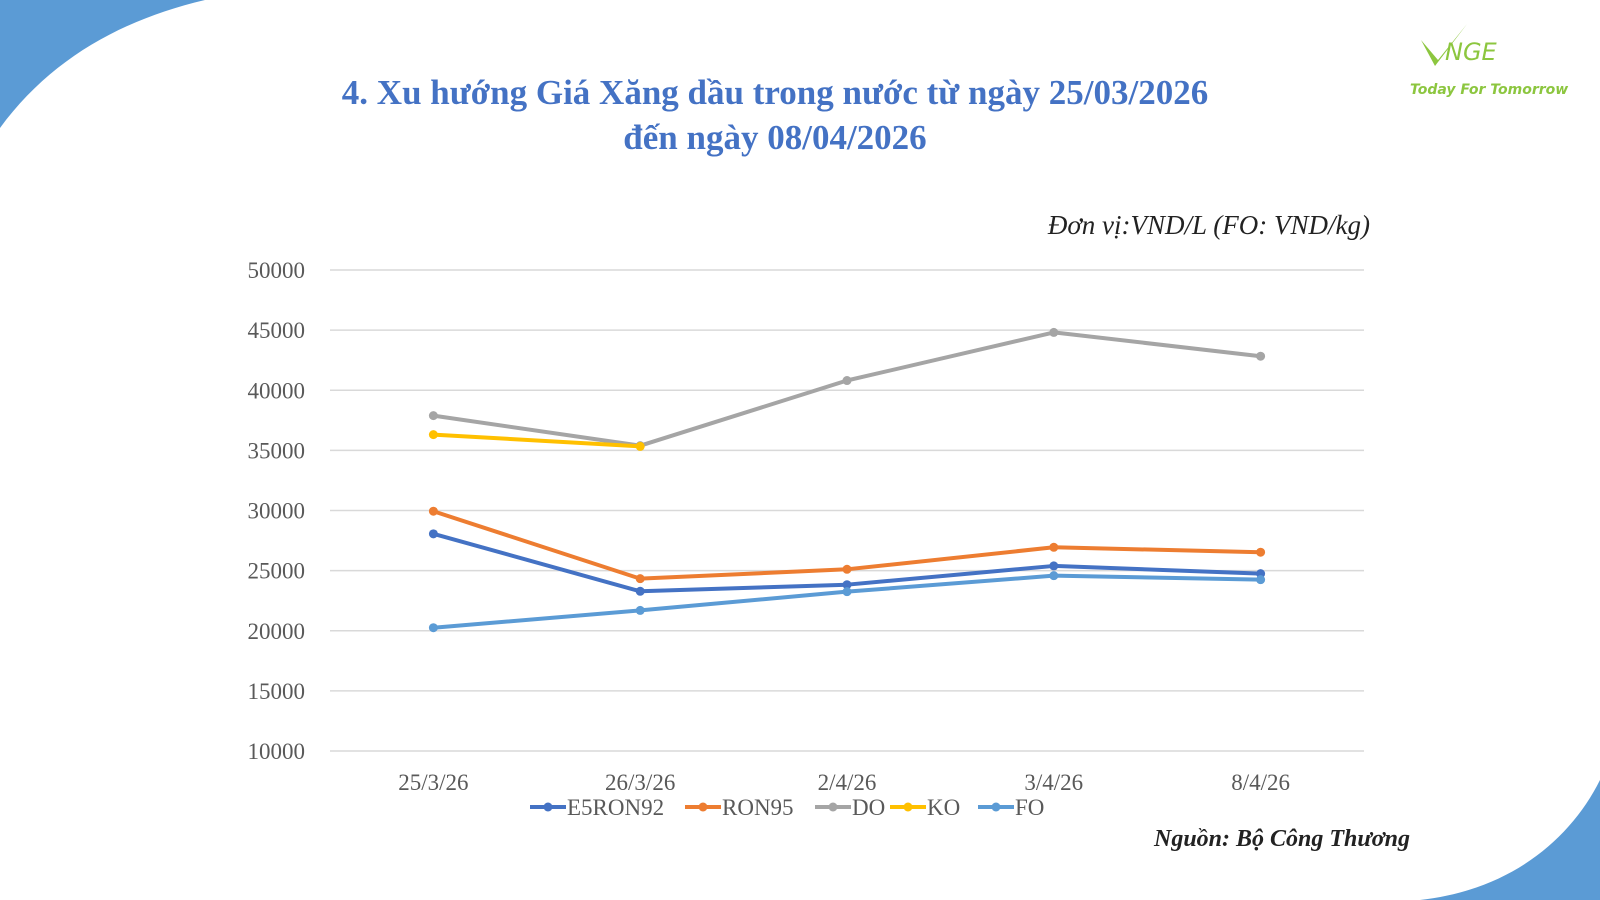 Image resolution: width=1600 pixels, height=900 pixels. Describe the element at coordinates (1029, 807) in the screenshot. I see `legend-label: FO` at that location.